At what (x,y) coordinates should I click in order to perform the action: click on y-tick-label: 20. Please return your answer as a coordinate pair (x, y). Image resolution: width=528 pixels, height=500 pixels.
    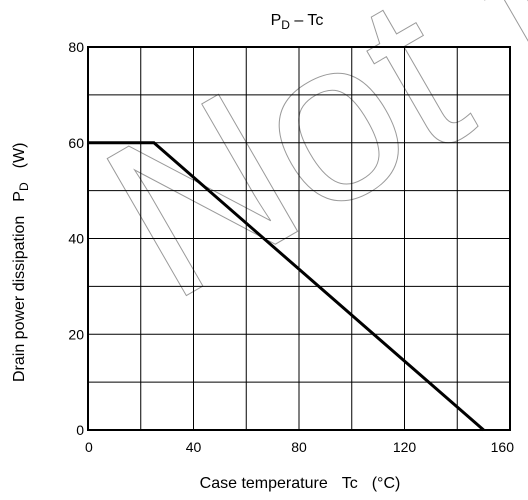
    Looking at the image, I should click on (76, 334).